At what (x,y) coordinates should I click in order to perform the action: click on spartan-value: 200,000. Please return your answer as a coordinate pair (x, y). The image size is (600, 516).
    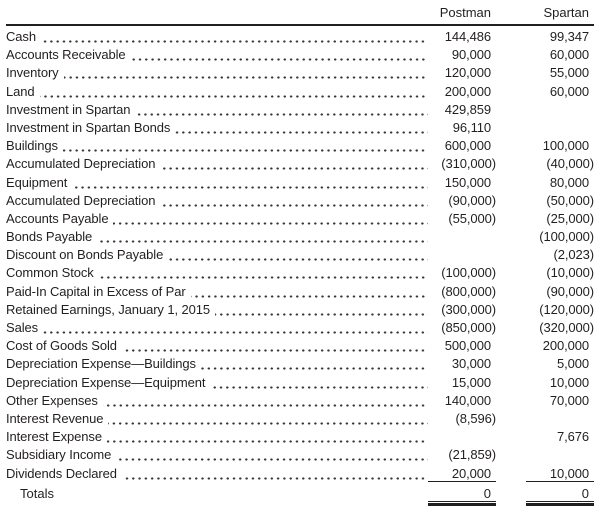
    Looking at the image, I should click on (565, 346).